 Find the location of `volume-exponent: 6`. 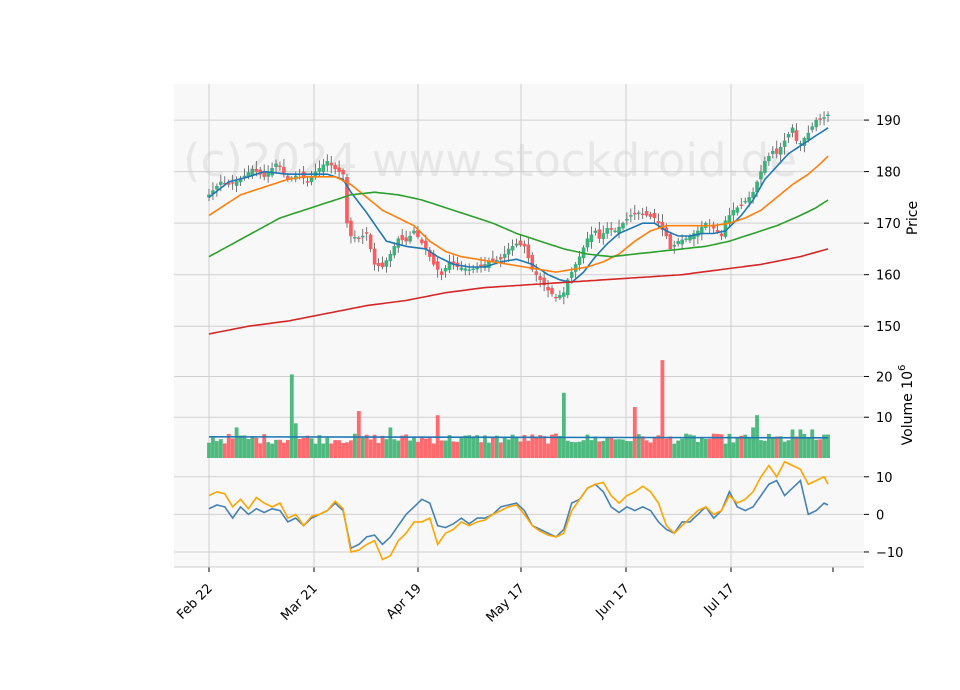

volume-exponent: 6 is located at coordinates (902, 368).